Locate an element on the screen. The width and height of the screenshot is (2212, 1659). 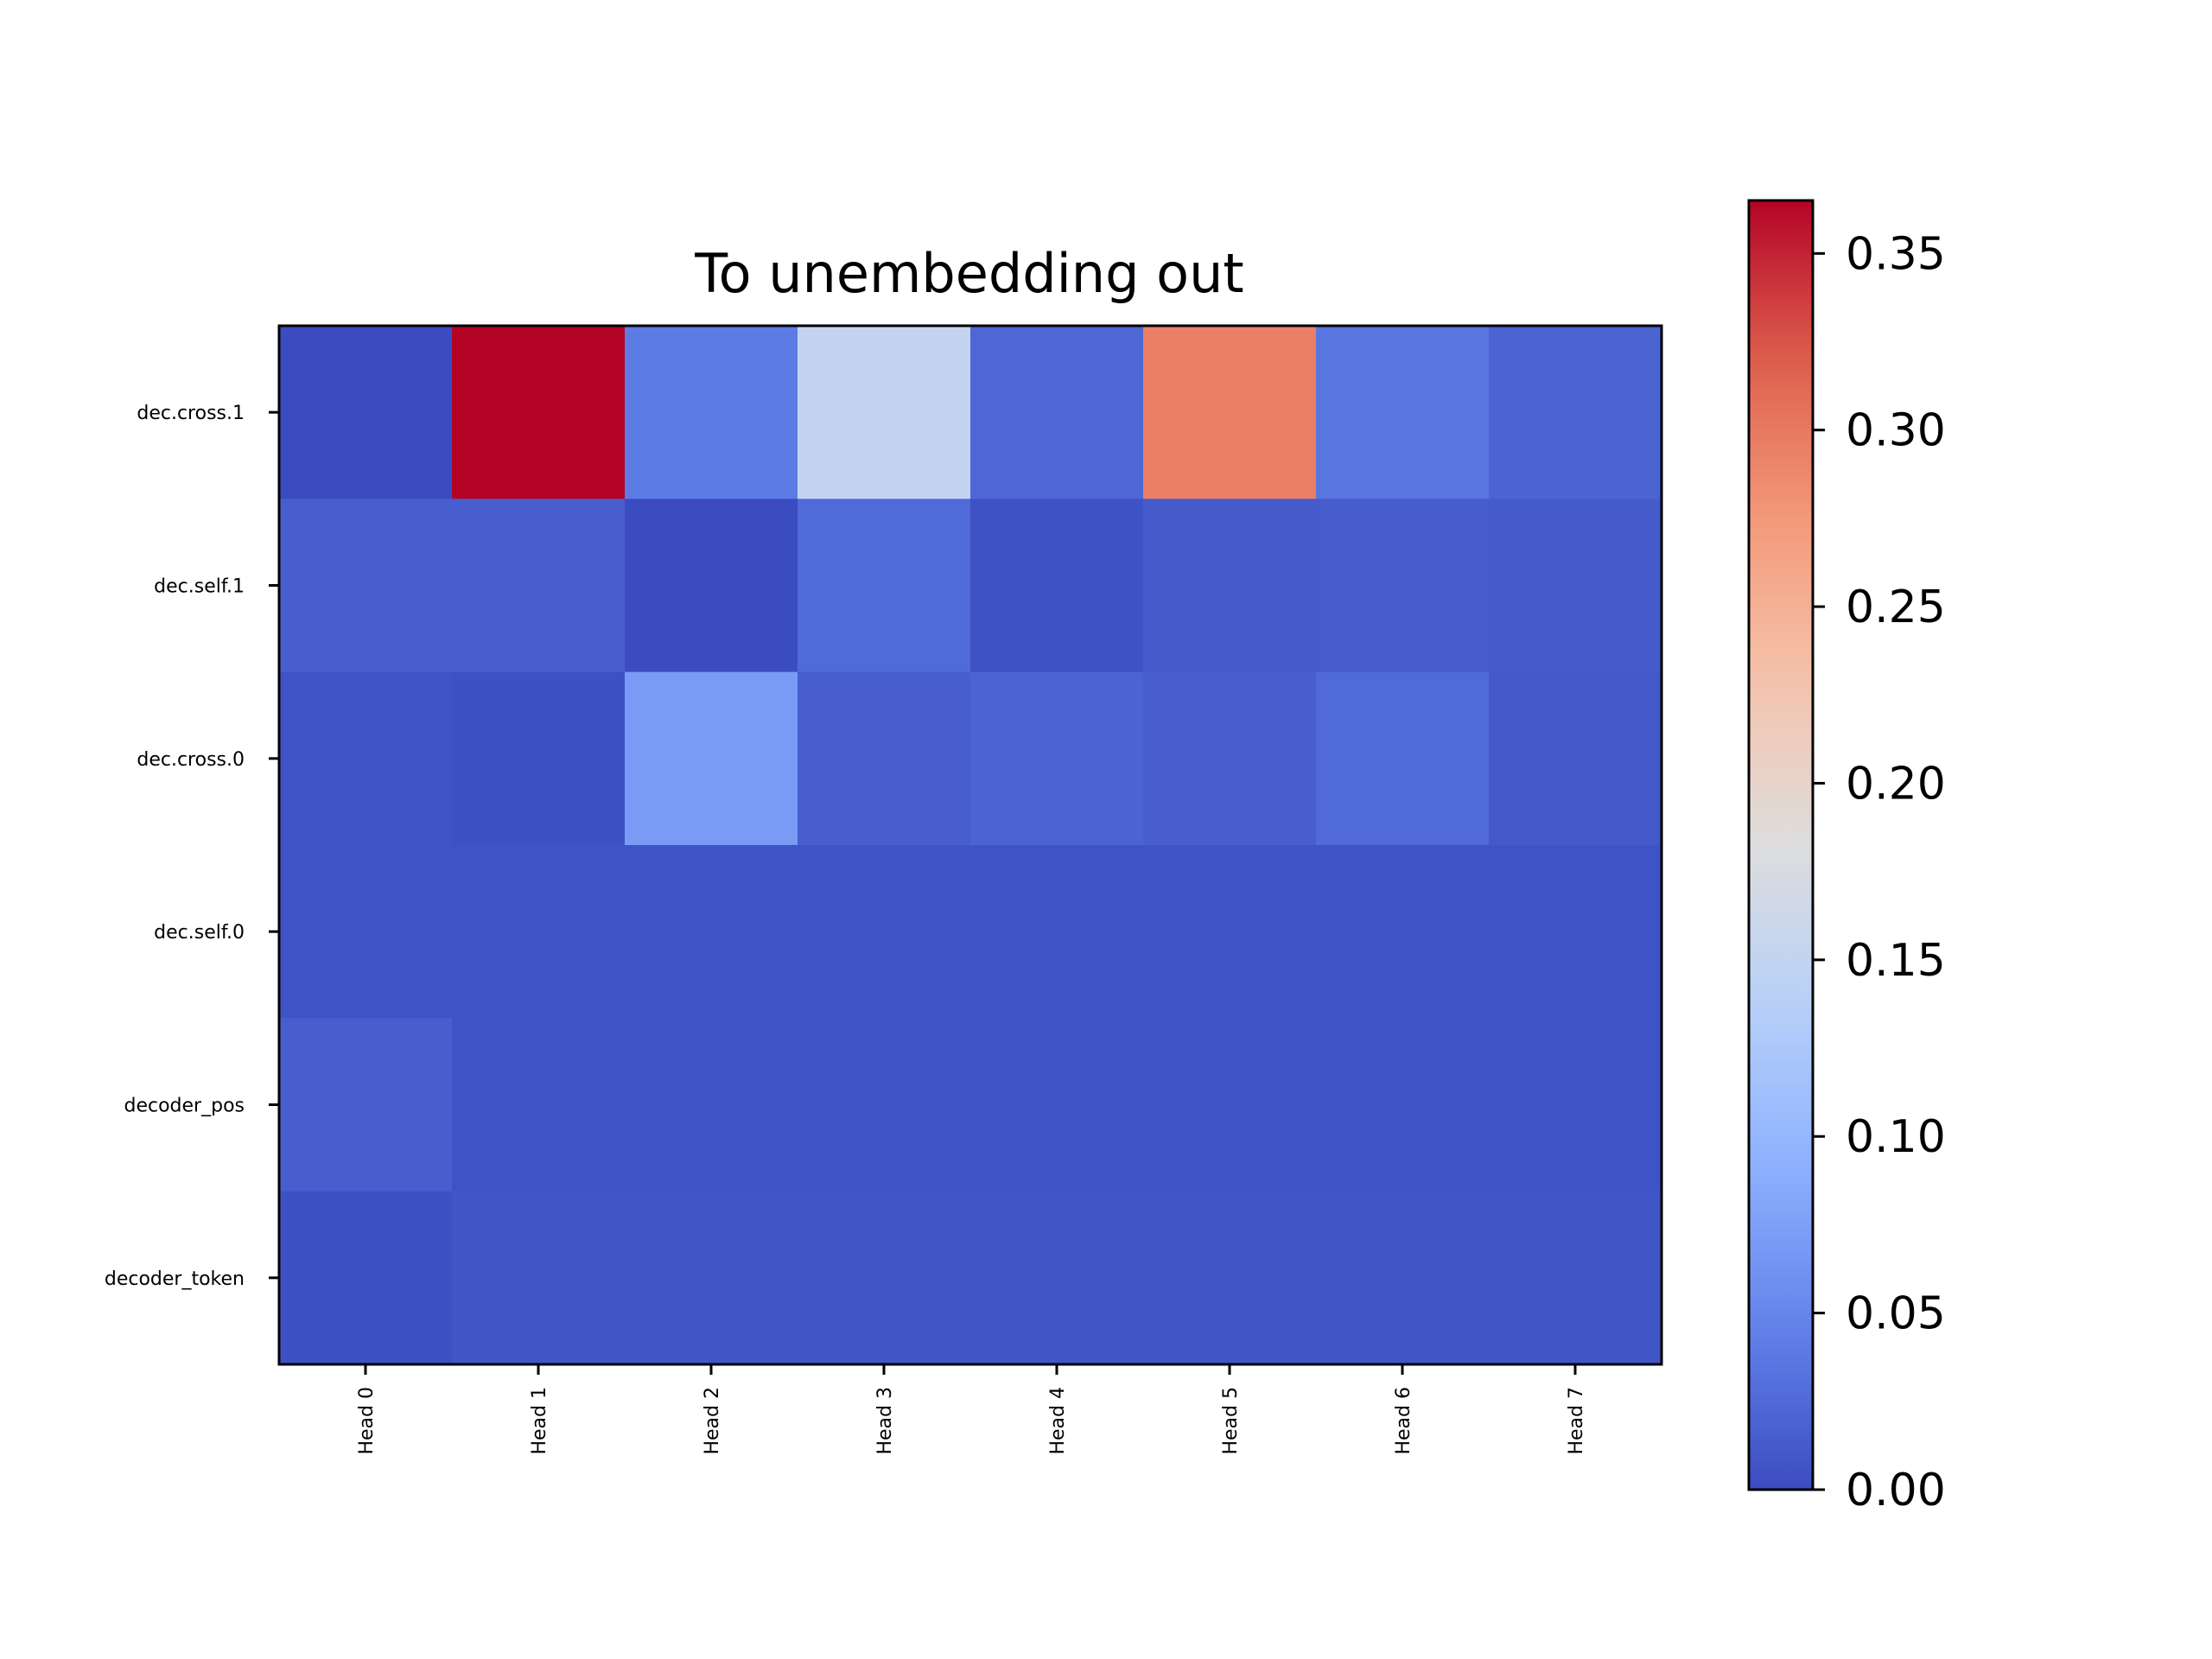
y-tick-label: decoder_pos is located at coordinates (184, 1106).